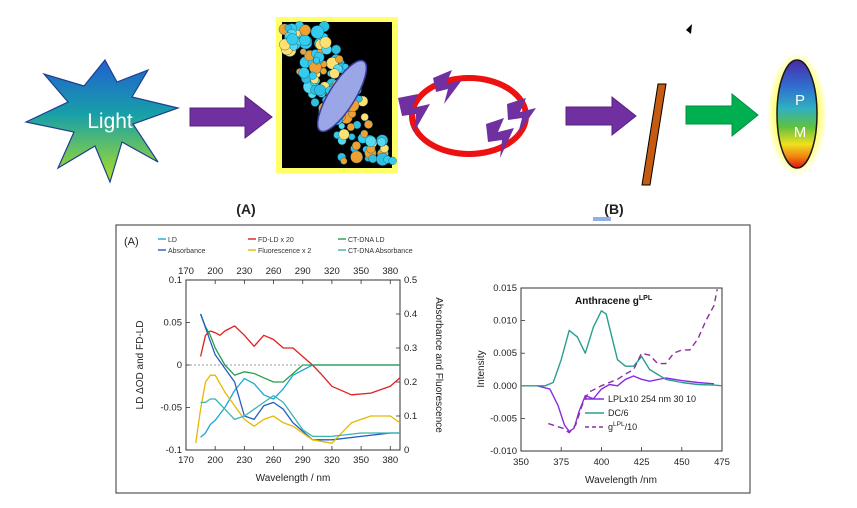  Describe the element at coordinates (293, 478) in the screenshot. I see `x-axis-label: Wavelength / nm` at that location.